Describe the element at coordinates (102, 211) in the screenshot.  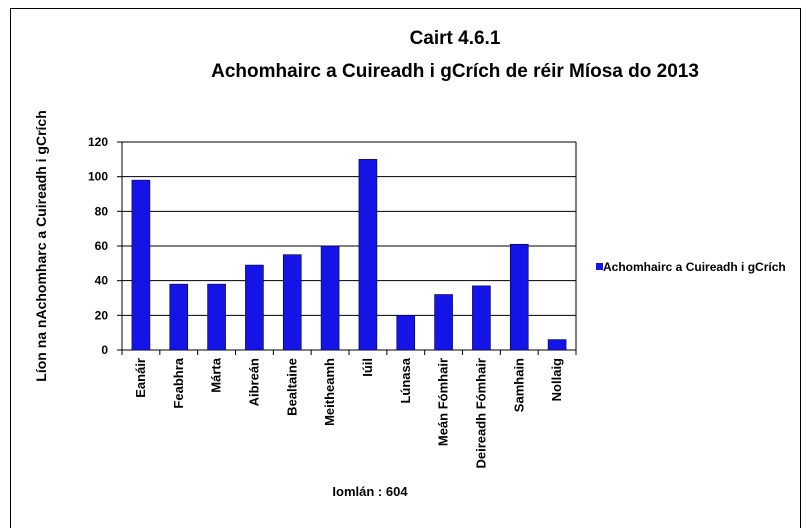
I see `y-tick-label: 80` at that location.